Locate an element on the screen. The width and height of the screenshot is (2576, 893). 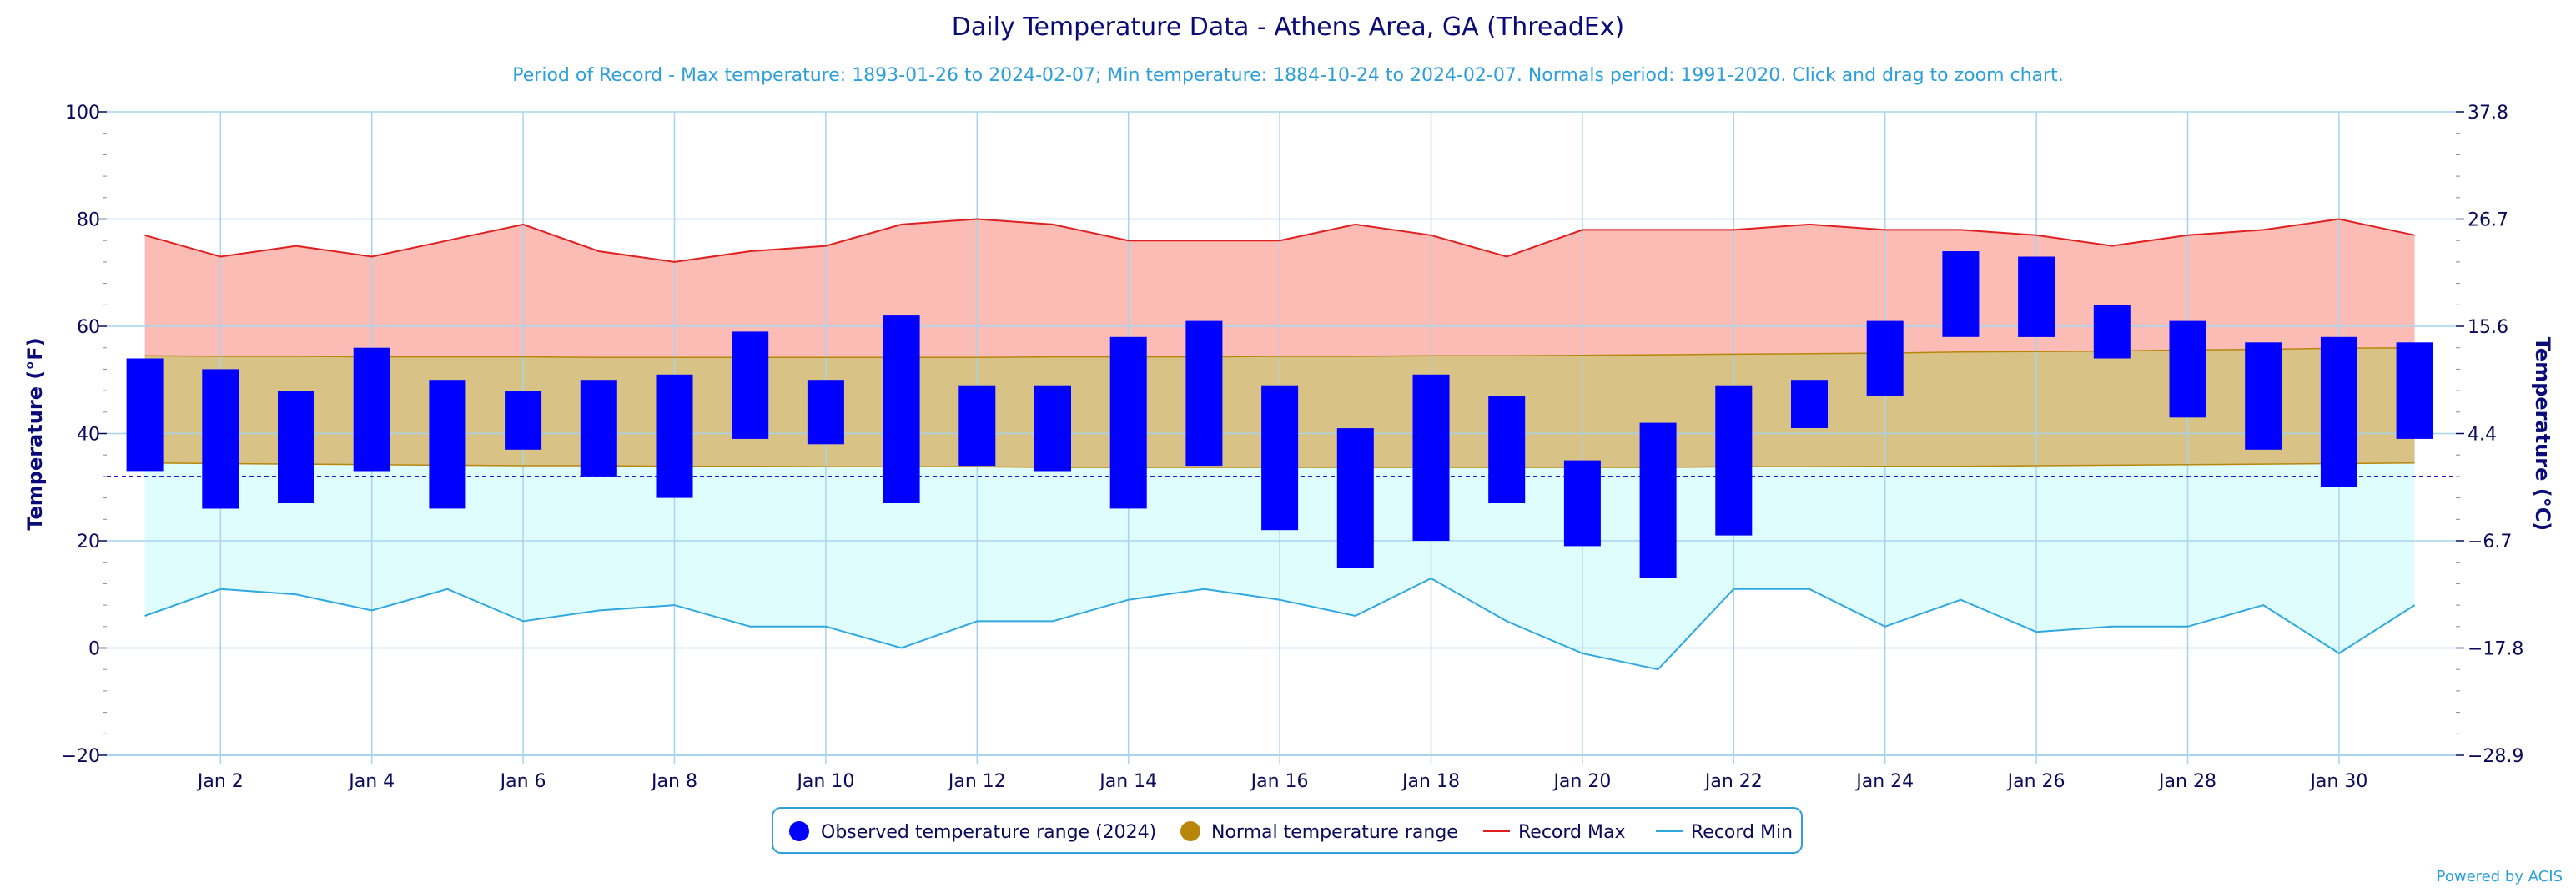
x-tick-label: Jan 14 is located at coordinates (1127, 781).